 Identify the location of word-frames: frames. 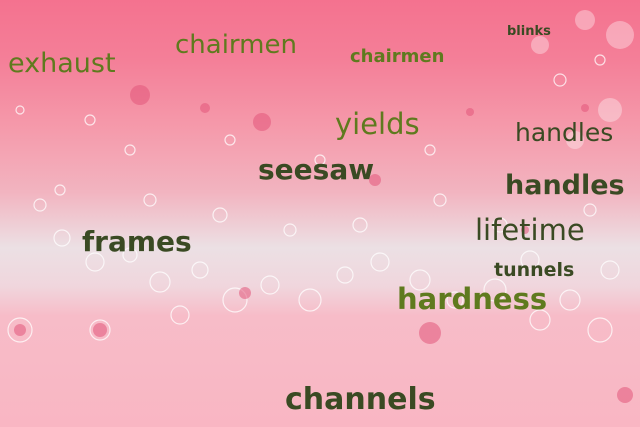
(137, 241).